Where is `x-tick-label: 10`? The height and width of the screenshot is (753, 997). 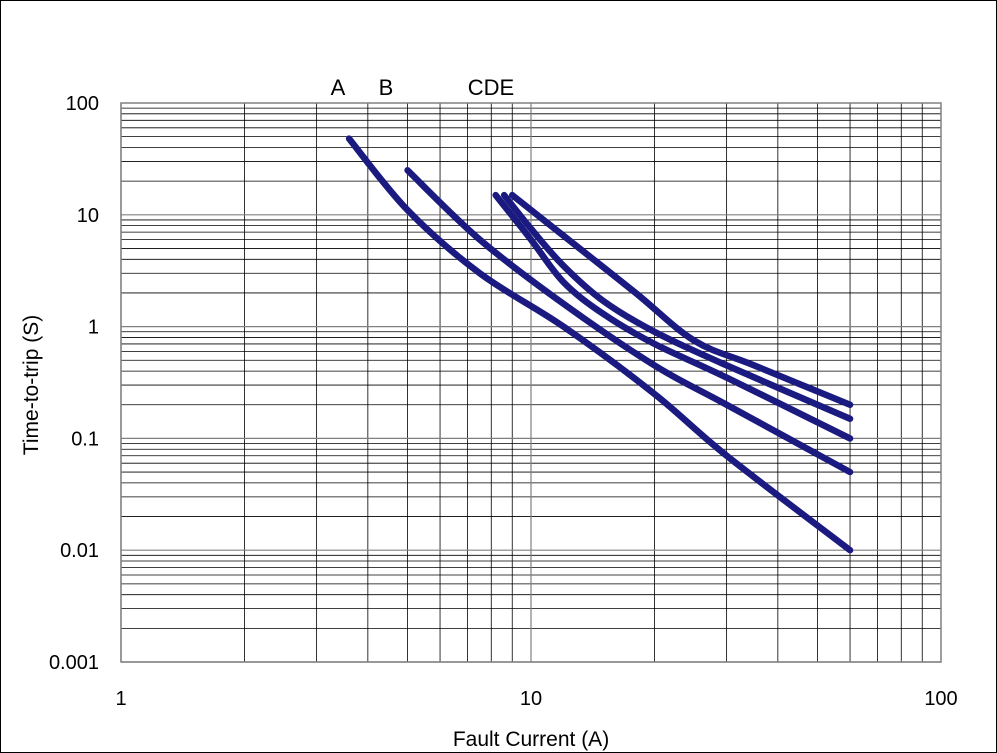 x-tick-label: 10 is located at coordinates (531, 699).